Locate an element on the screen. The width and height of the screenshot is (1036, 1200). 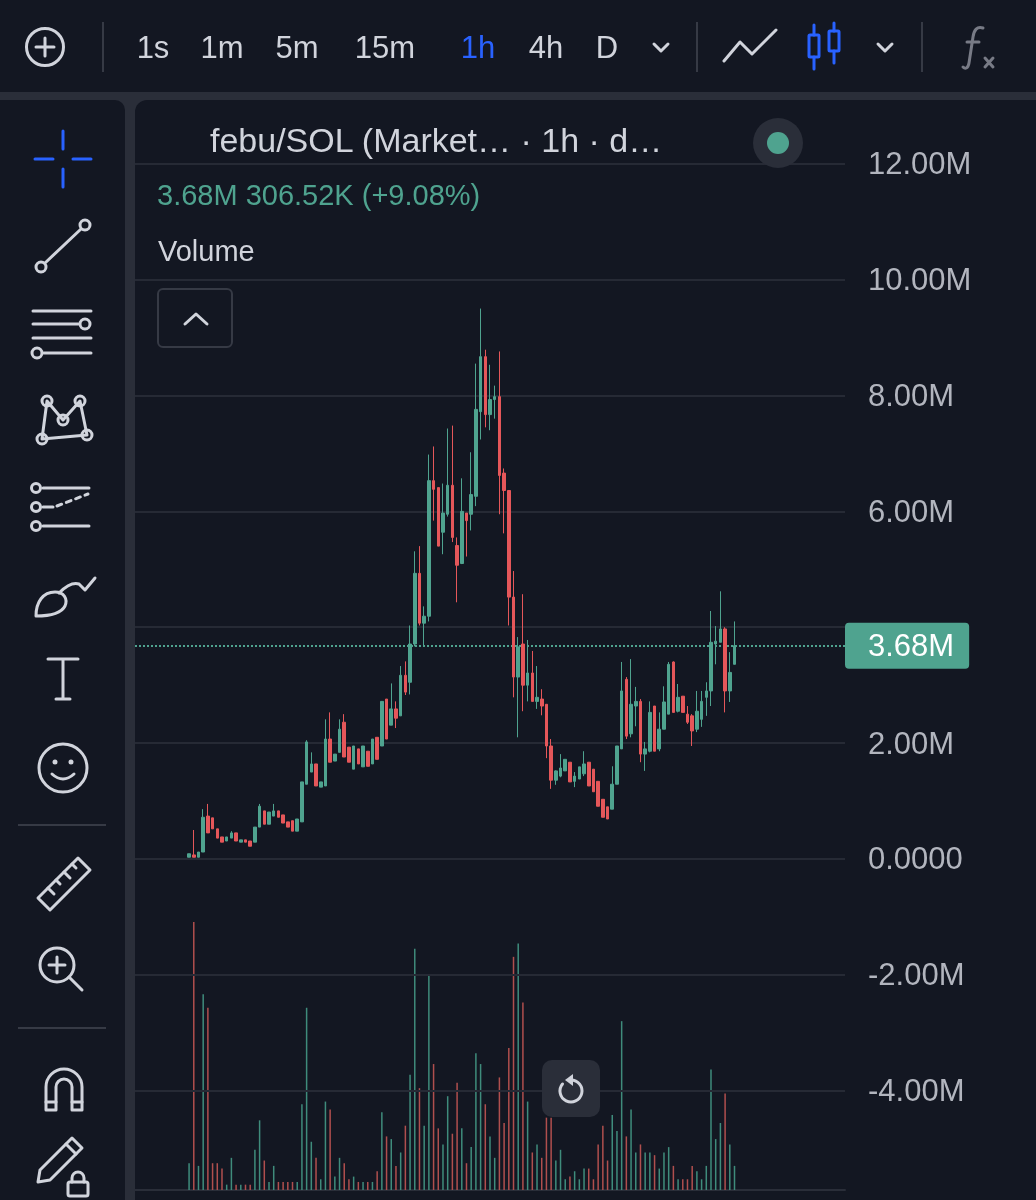
y-tick-label: 6.00M is located at coordinates (911, 511).